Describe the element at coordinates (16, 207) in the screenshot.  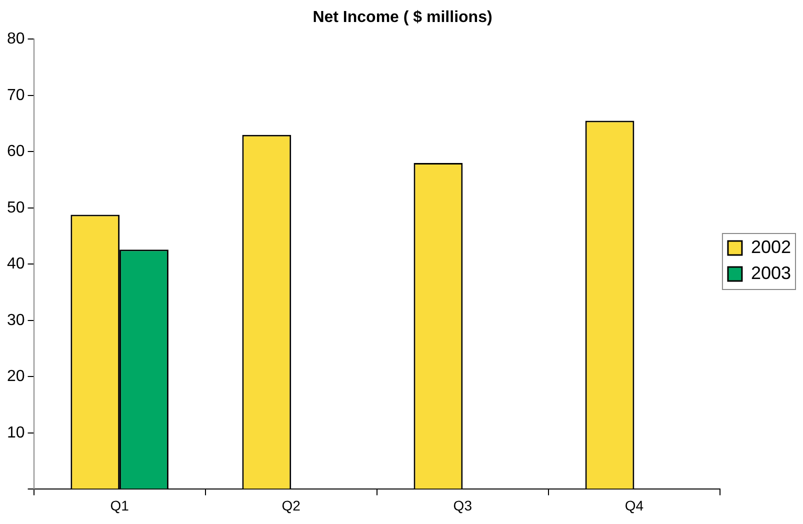
I see `y-tick-label: 50` at that location.